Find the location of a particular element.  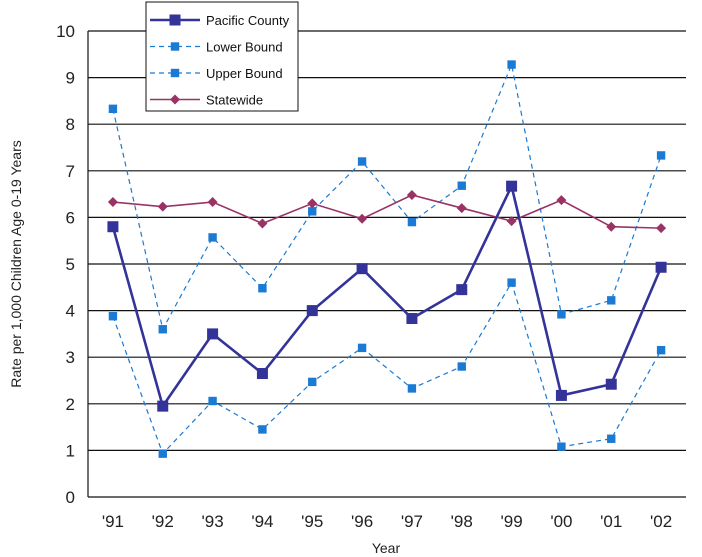

x-tick-label: '92 is located at coordinates (163, 521).